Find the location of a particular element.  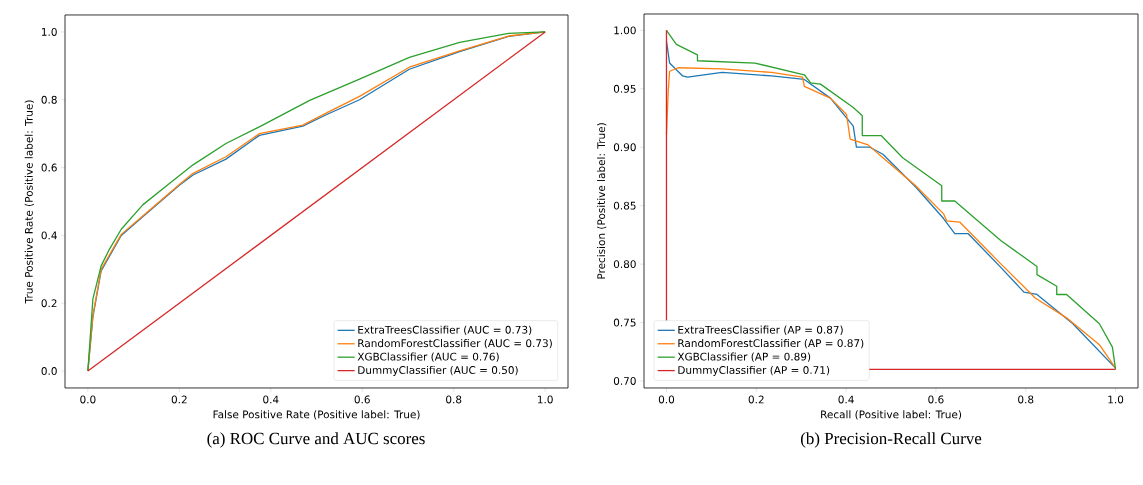

legend-label: RandomForestClassifier (AUC = 0.73) is located at coordinates (455, 344).